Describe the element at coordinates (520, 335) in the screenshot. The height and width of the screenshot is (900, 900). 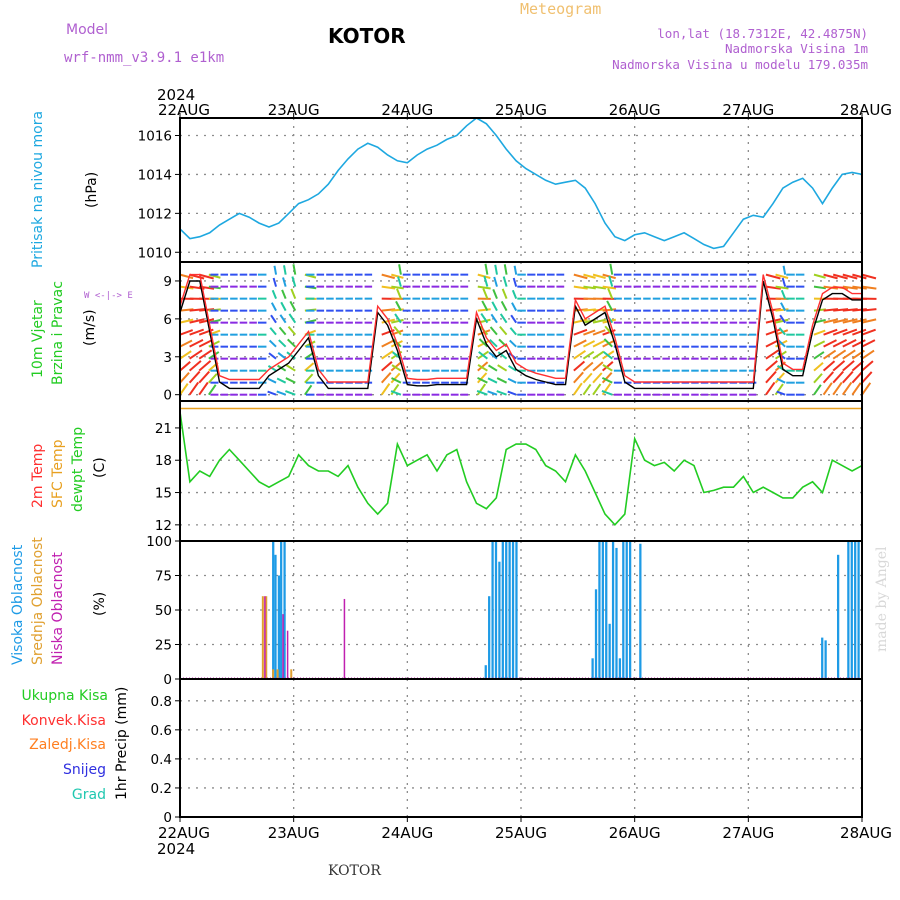
I see `wind-speed-series` at that location.